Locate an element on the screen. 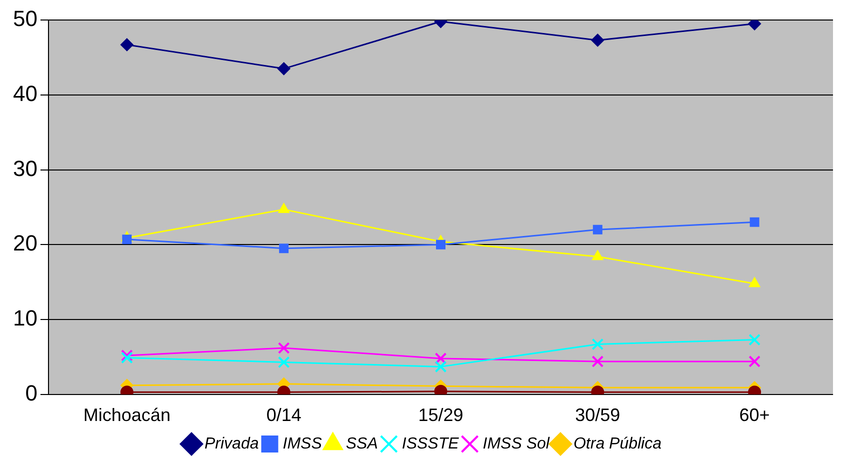 The width and height of the screenshot is (842, 462). legend-label: Privada is located at coordinates (231, 443).